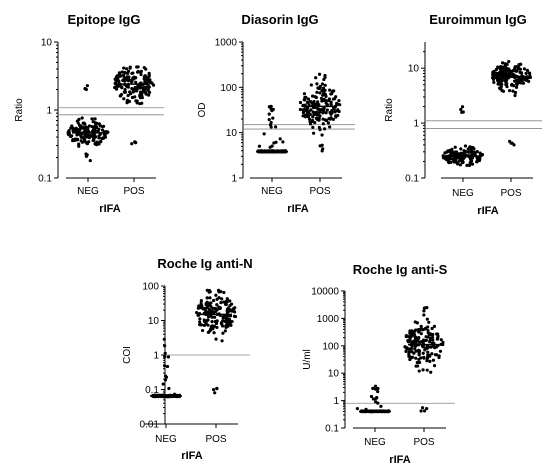 The width and height of the screenshot is (550, 472). Describe the element at coordinates (150, 425) in the screenshot. I see `y-tick-label: 0.01` at that location.